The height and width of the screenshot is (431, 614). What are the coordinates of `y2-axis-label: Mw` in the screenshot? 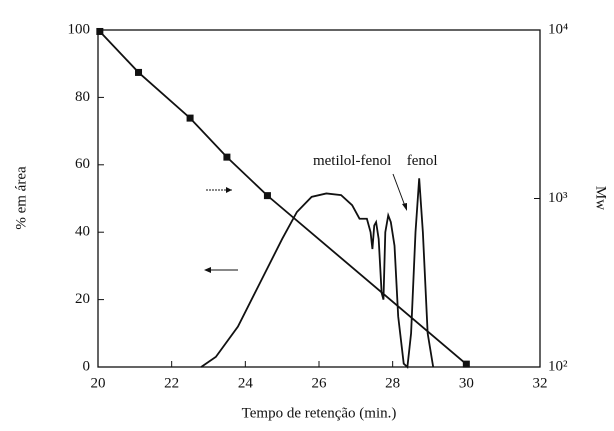 It's located at (601, 198).